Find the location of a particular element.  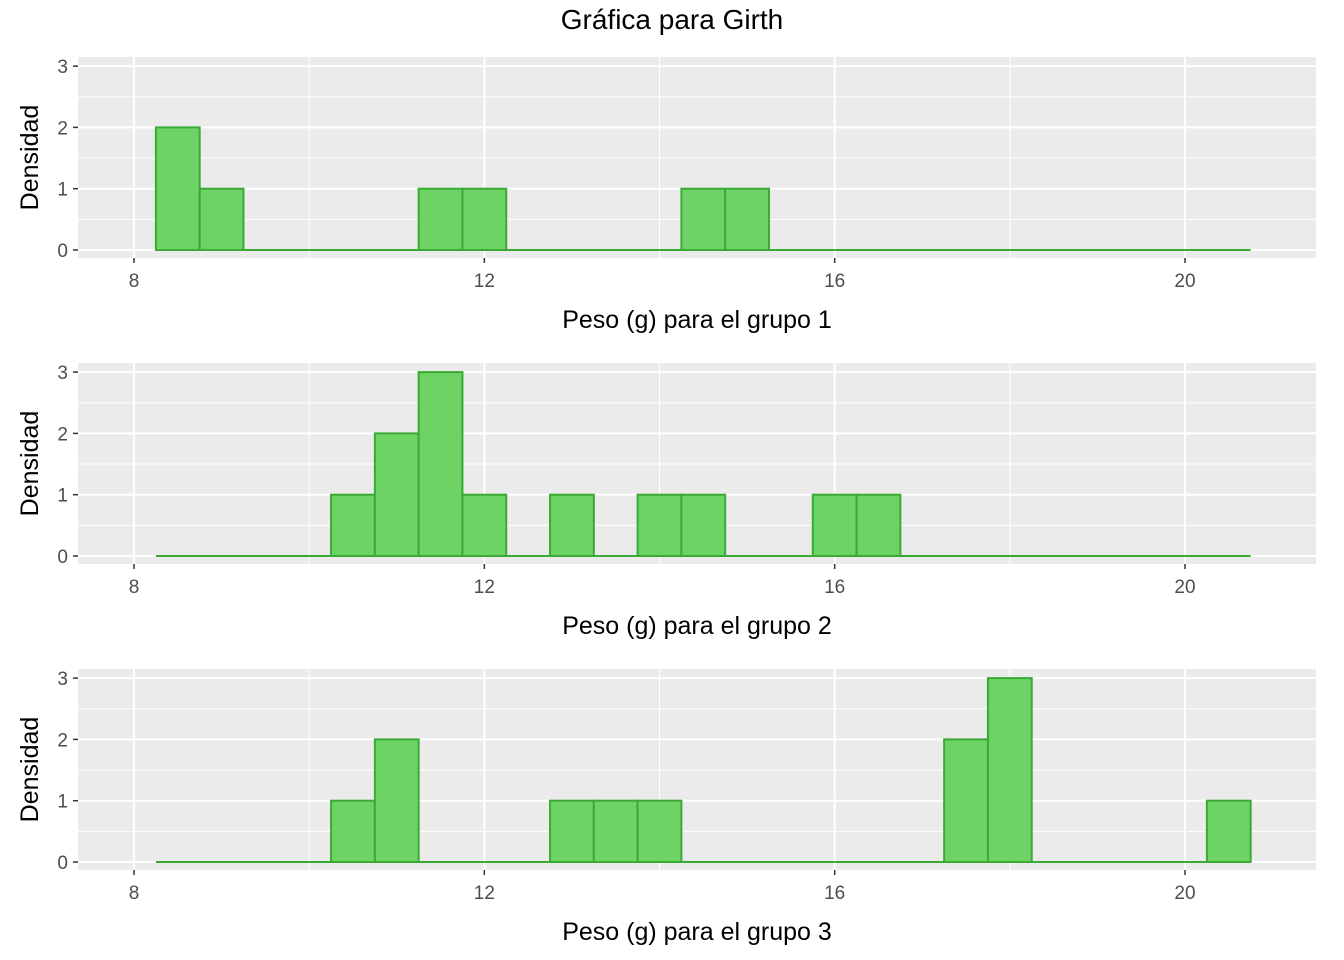

chart-title: Gráfica para Girth is located at coordinates (672, 19).